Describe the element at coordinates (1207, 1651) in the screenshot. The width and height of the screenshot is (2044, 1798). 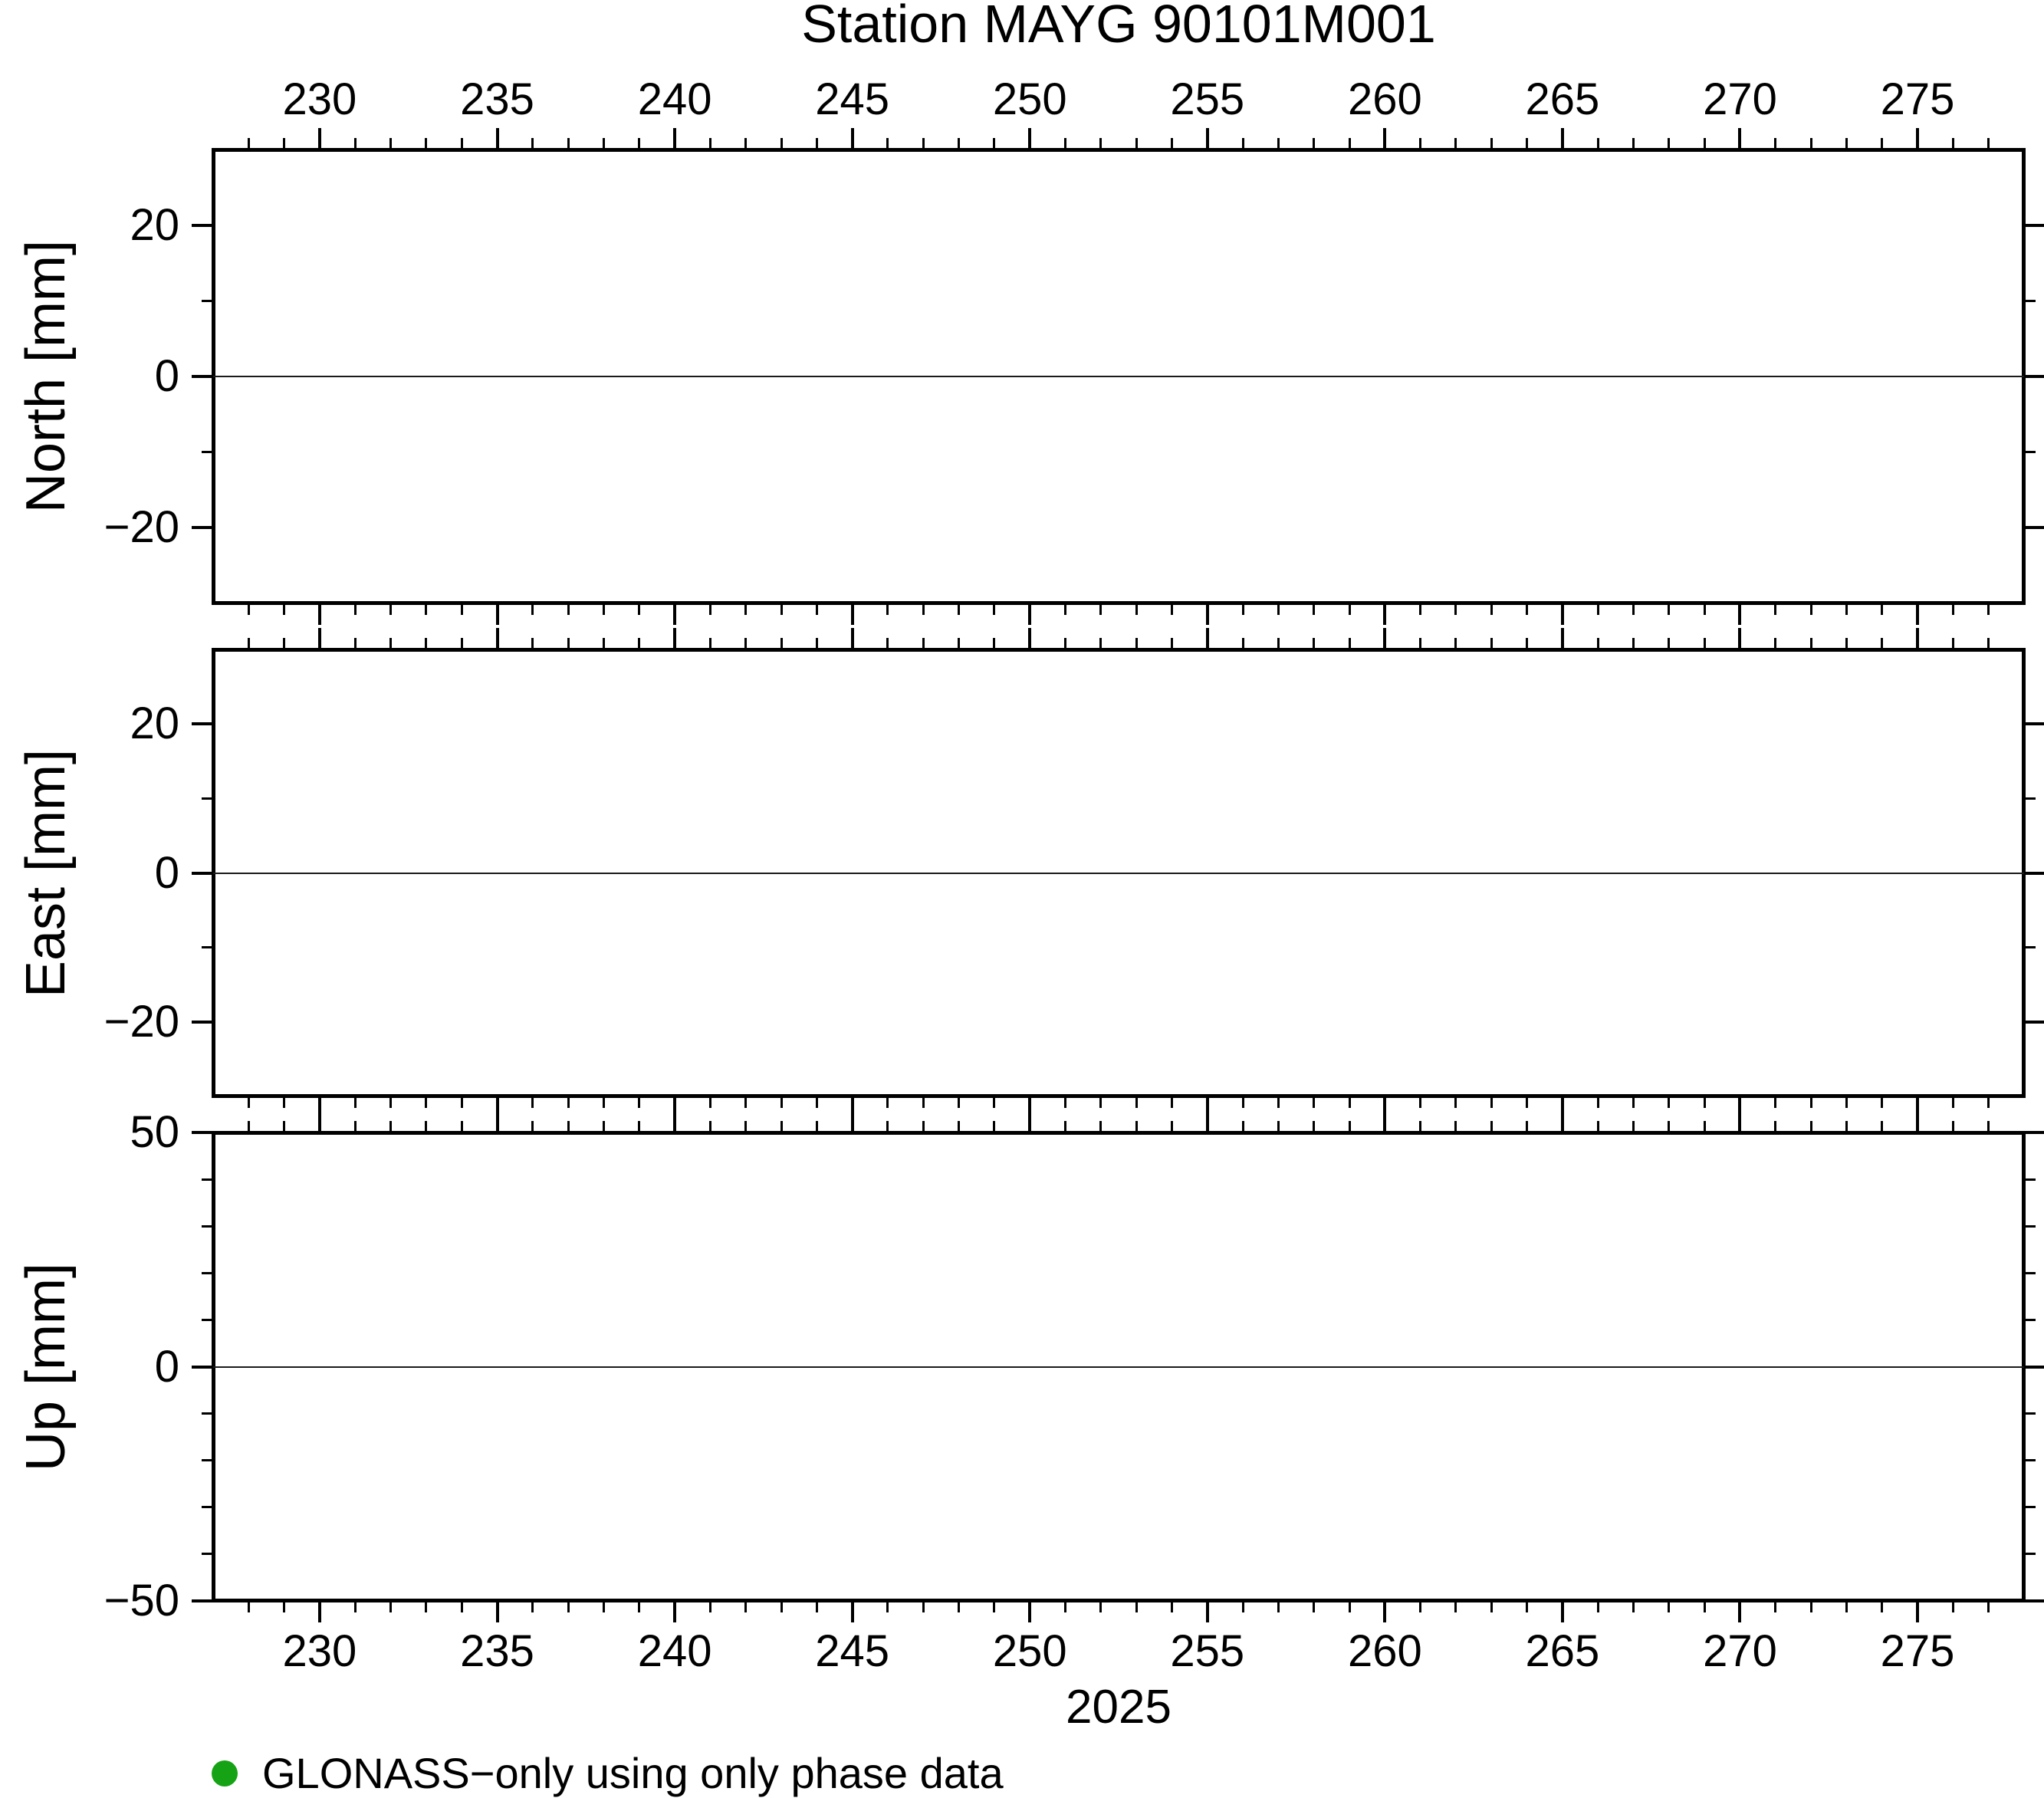
I see `x-tick-label-bottom: 255` at that location.